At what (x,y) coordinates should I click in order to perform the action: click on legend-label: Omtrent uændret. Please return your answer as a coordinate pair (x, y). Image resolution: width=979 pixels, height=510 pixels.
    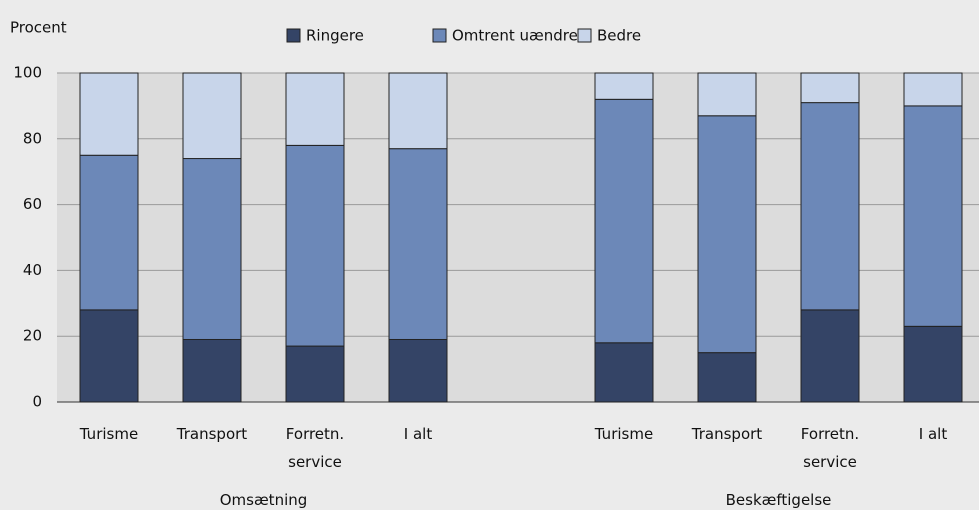
    Looking at the image, I should click on (518, 36).